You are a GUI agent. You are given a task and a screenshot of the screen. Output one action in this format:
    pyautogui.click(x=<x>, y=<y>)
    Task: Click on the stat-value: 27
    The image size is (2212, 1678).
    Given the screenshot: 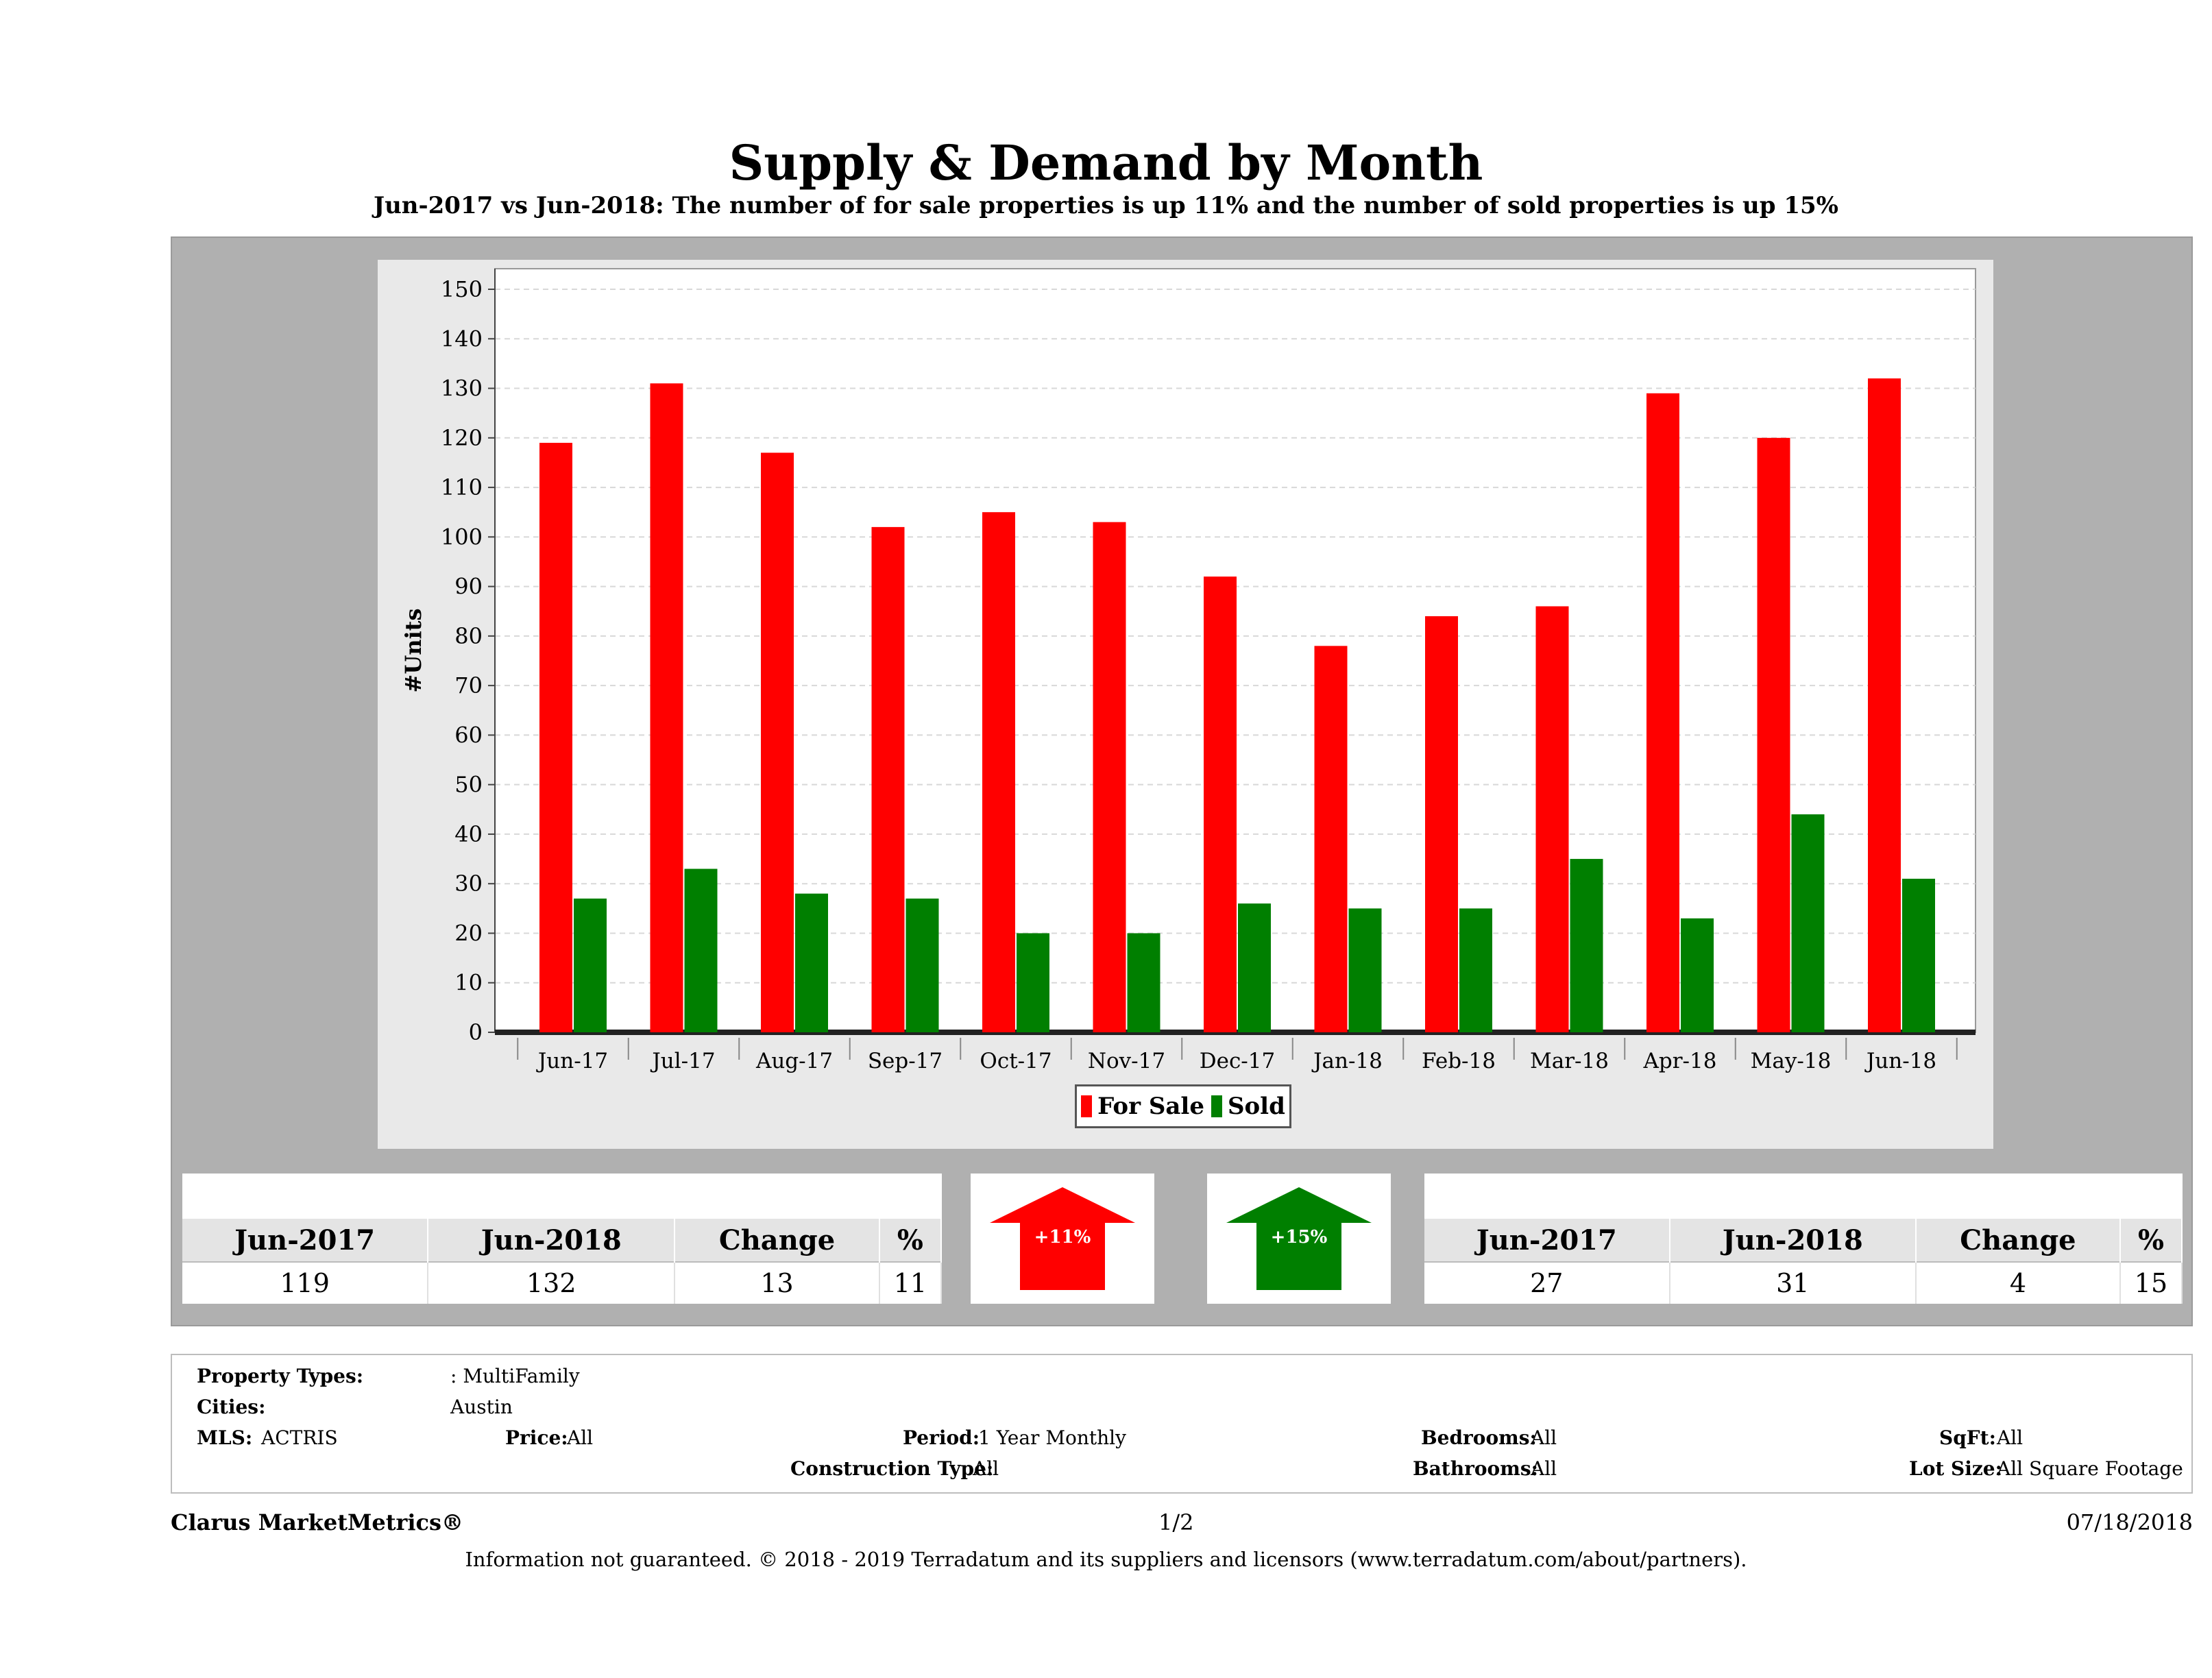 What is the action you would take?
    pyautogui.click(x=1547, y=1282)
    